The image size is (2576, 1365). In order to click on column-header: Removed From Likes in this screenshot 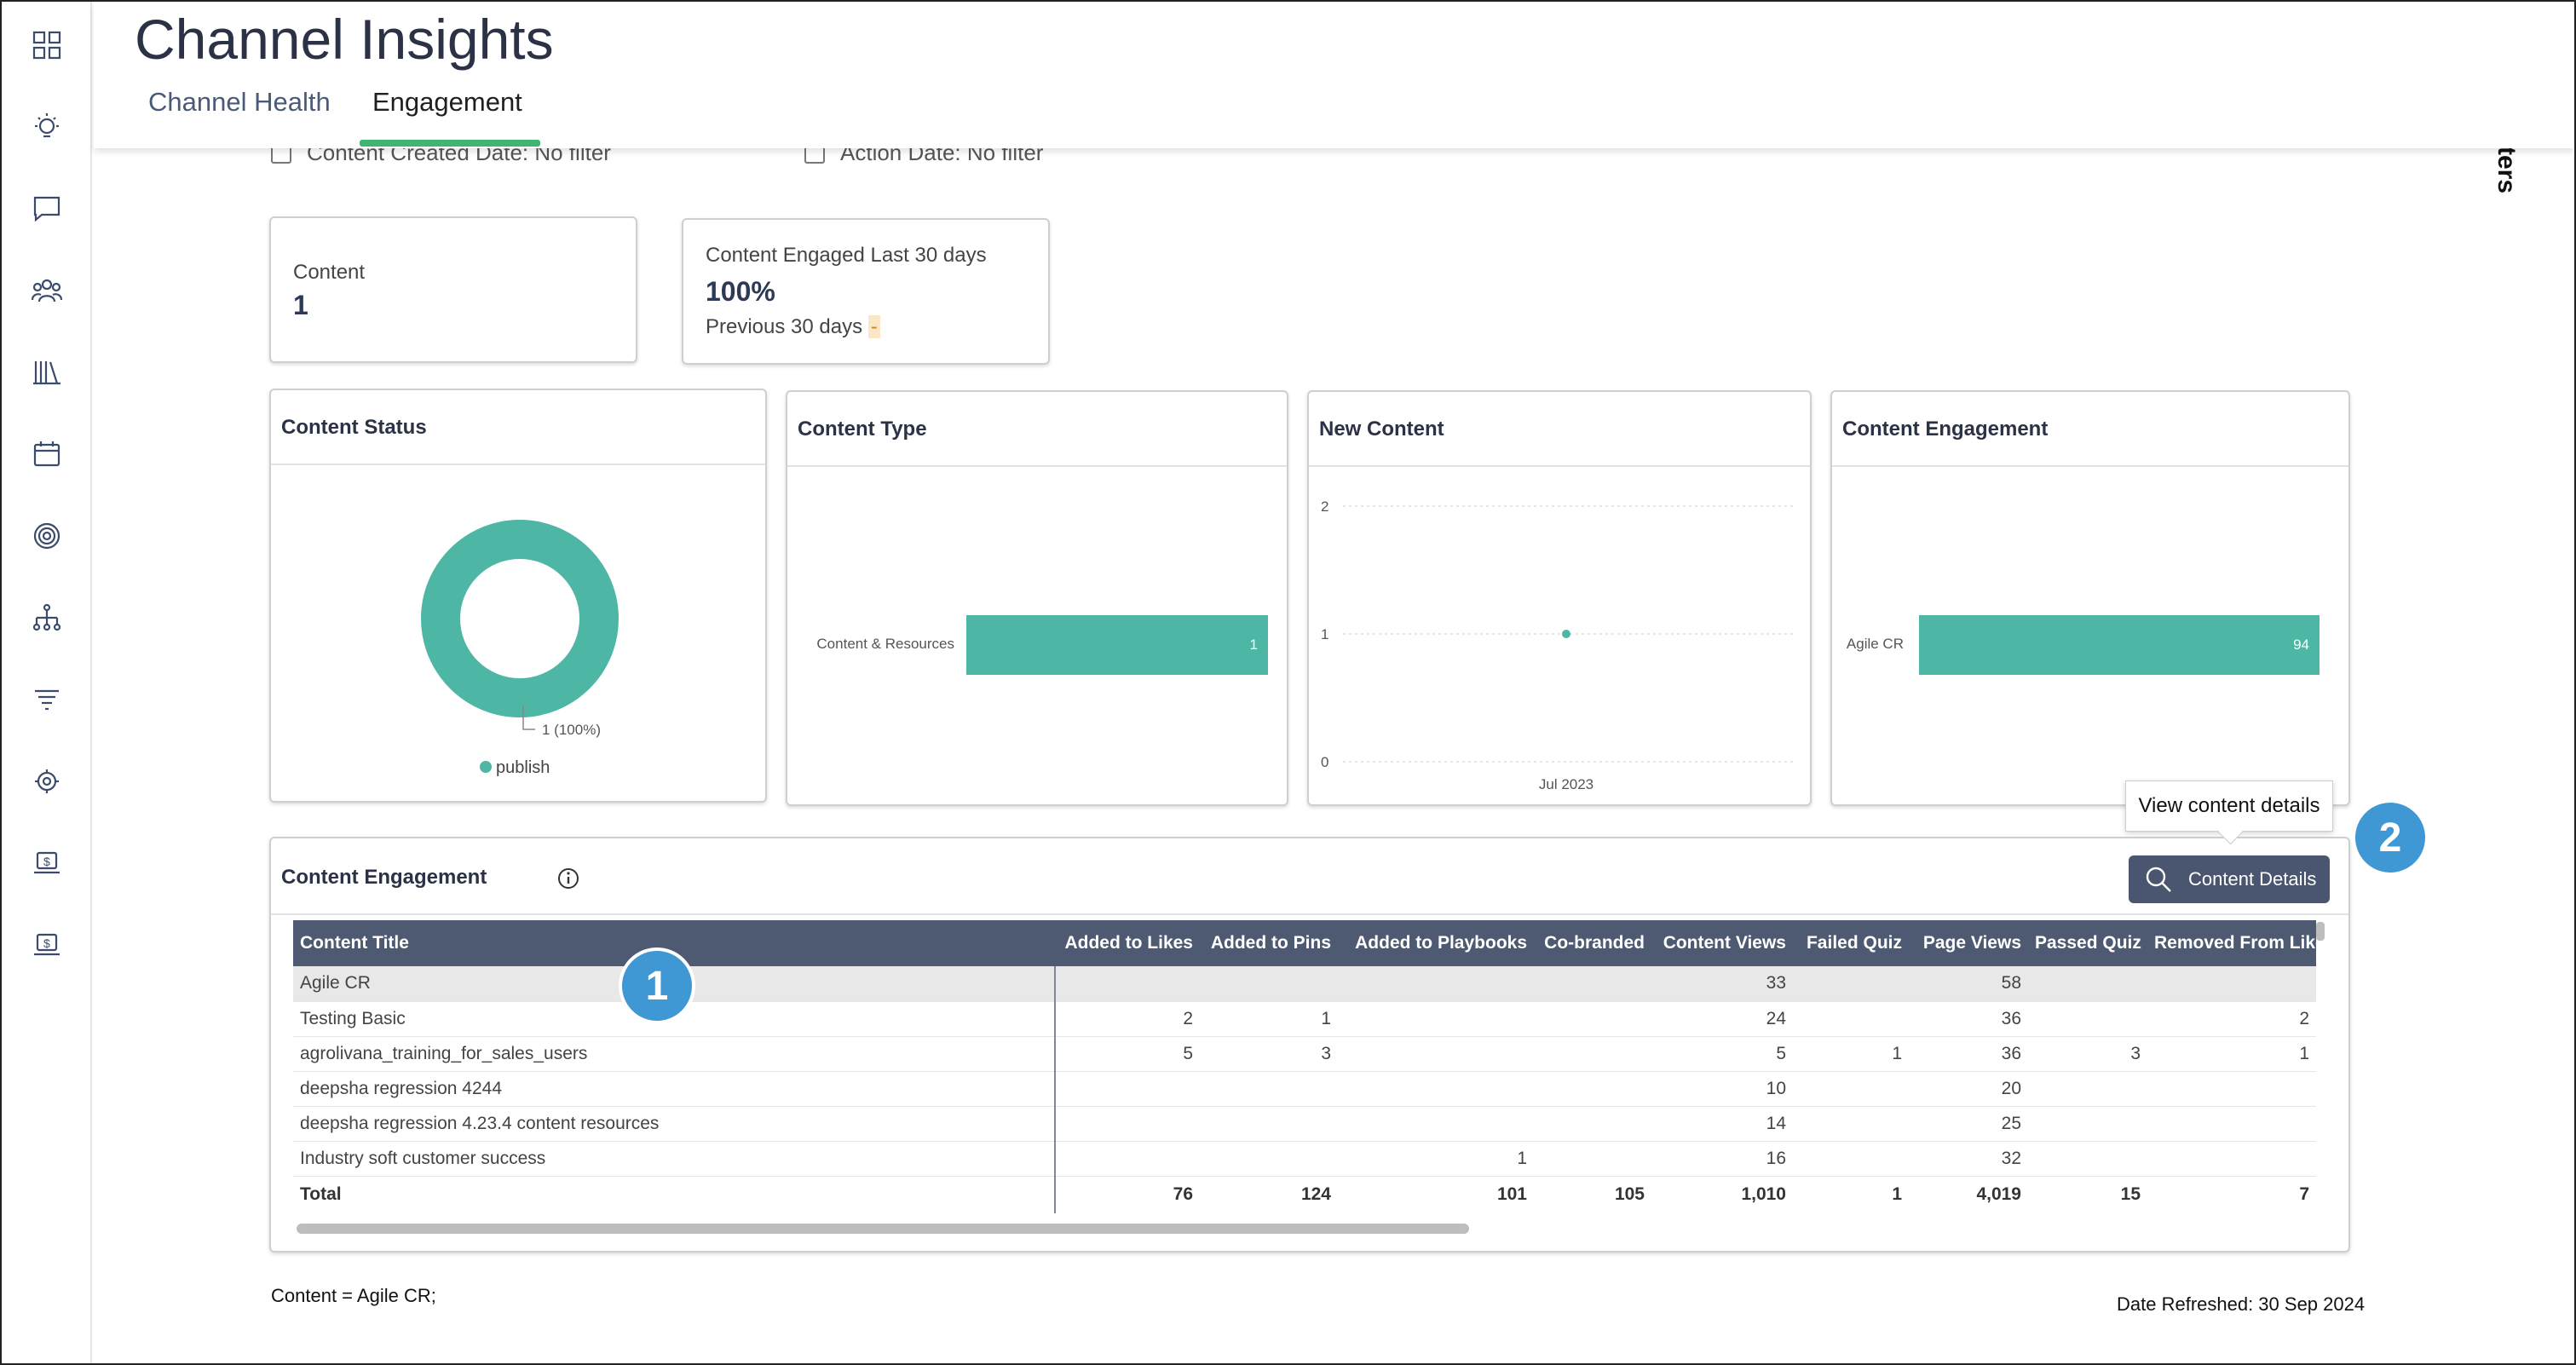, I will do `click(2231, 943)`.